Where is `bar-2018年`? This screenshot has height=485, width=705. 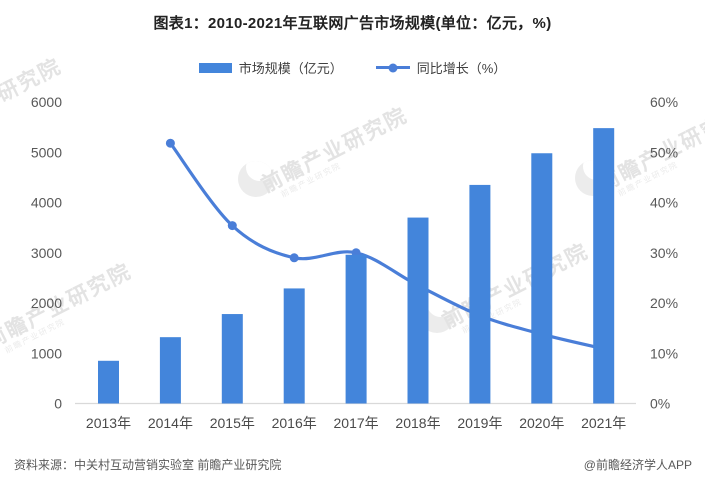
bar-2018年 is located at coordinates (418, 310).